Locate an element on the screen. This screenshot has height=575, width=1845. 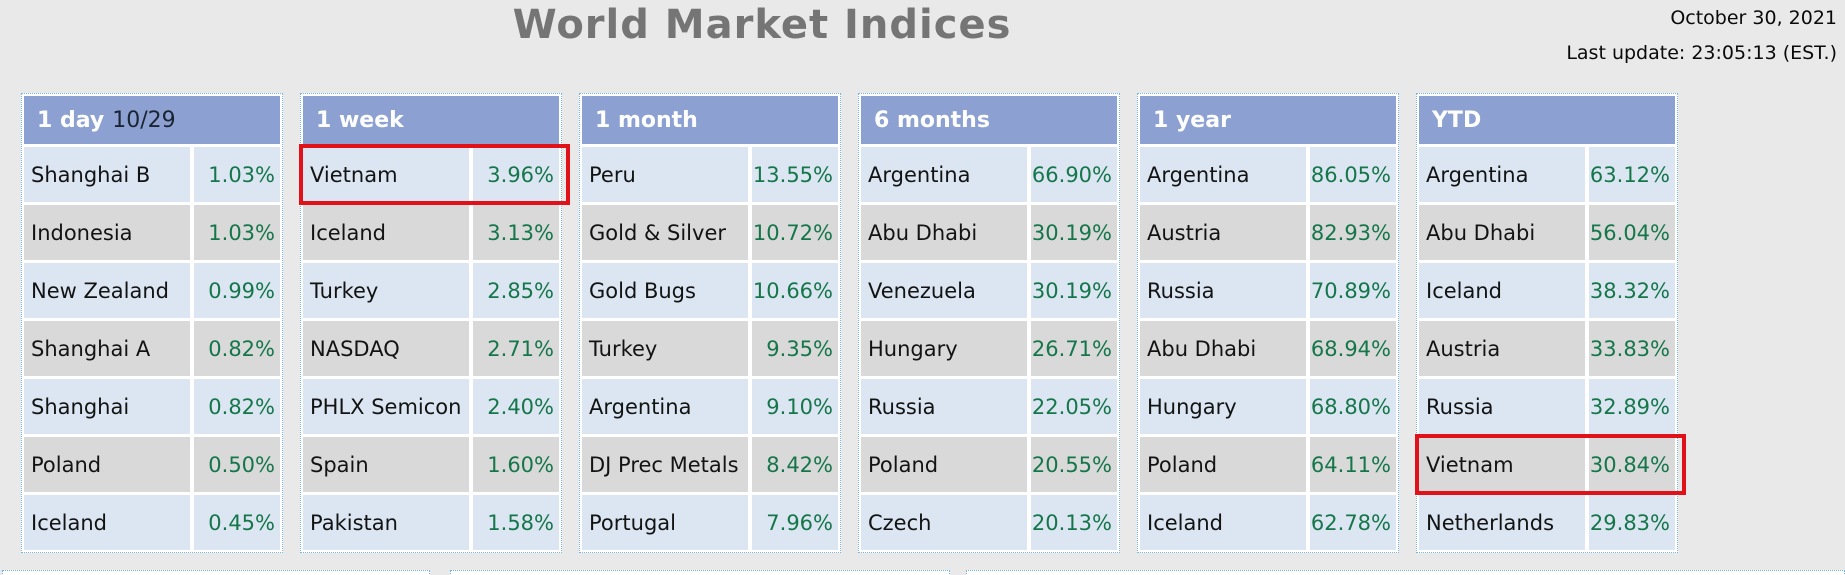
index-change-value: 38.32% is located at coordinates (1631, 290).